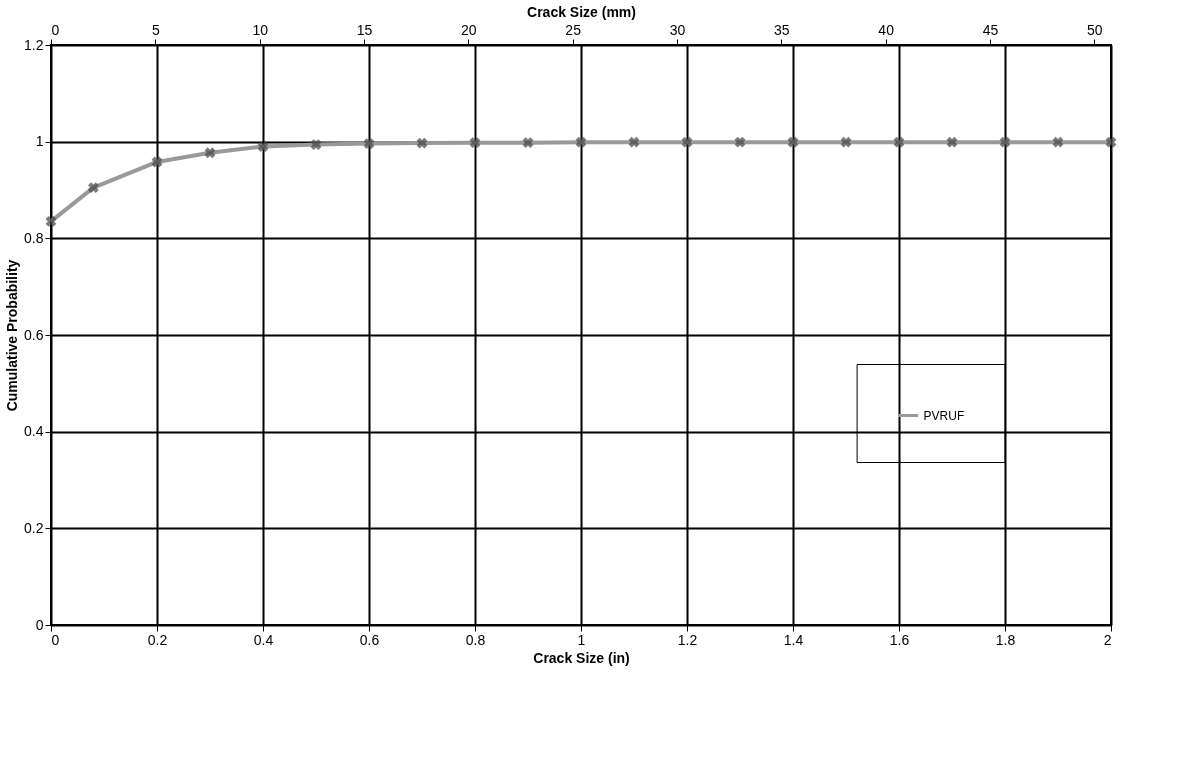  Describe the element at coordinates (34, 527) in the screenshot. I see `y-tick-label: 0.2` at that location.